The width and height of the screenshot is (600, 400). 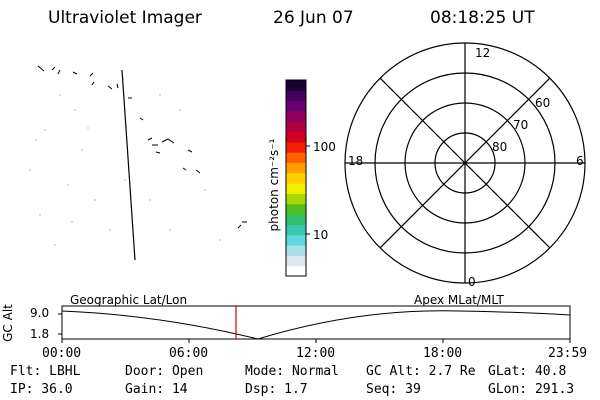 What do you see at coordinates (41, 389) in the screenshot?
I see `status-ip: IP: 36.0` at bounding box center [41, 389].